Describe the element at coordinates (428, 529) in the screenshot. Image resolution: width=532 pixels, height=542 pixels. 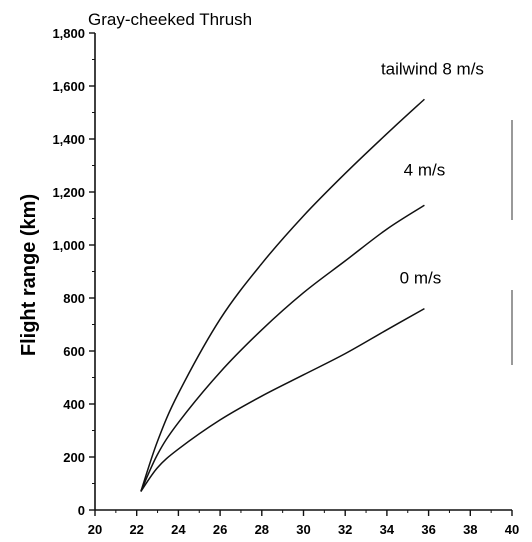
I see `x-tick-label: 36` at that location.